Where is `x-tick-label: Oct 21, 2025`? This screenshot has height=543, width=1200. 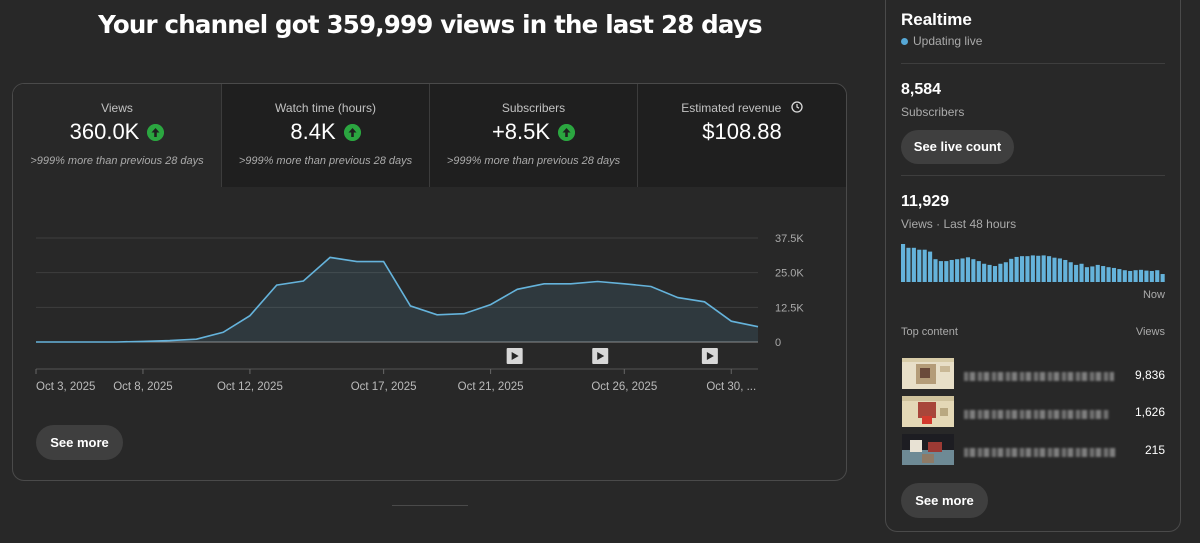
x-tick-label: Oct 21, 2025 is located at coordinates (491, 387).